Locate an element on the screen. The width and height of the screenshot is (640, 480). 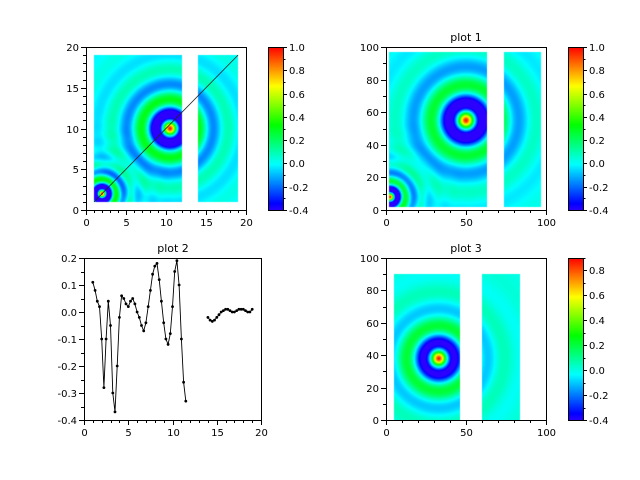
tl-colorbar-tick-label: 0.2 is located at coordinates (297, 141).